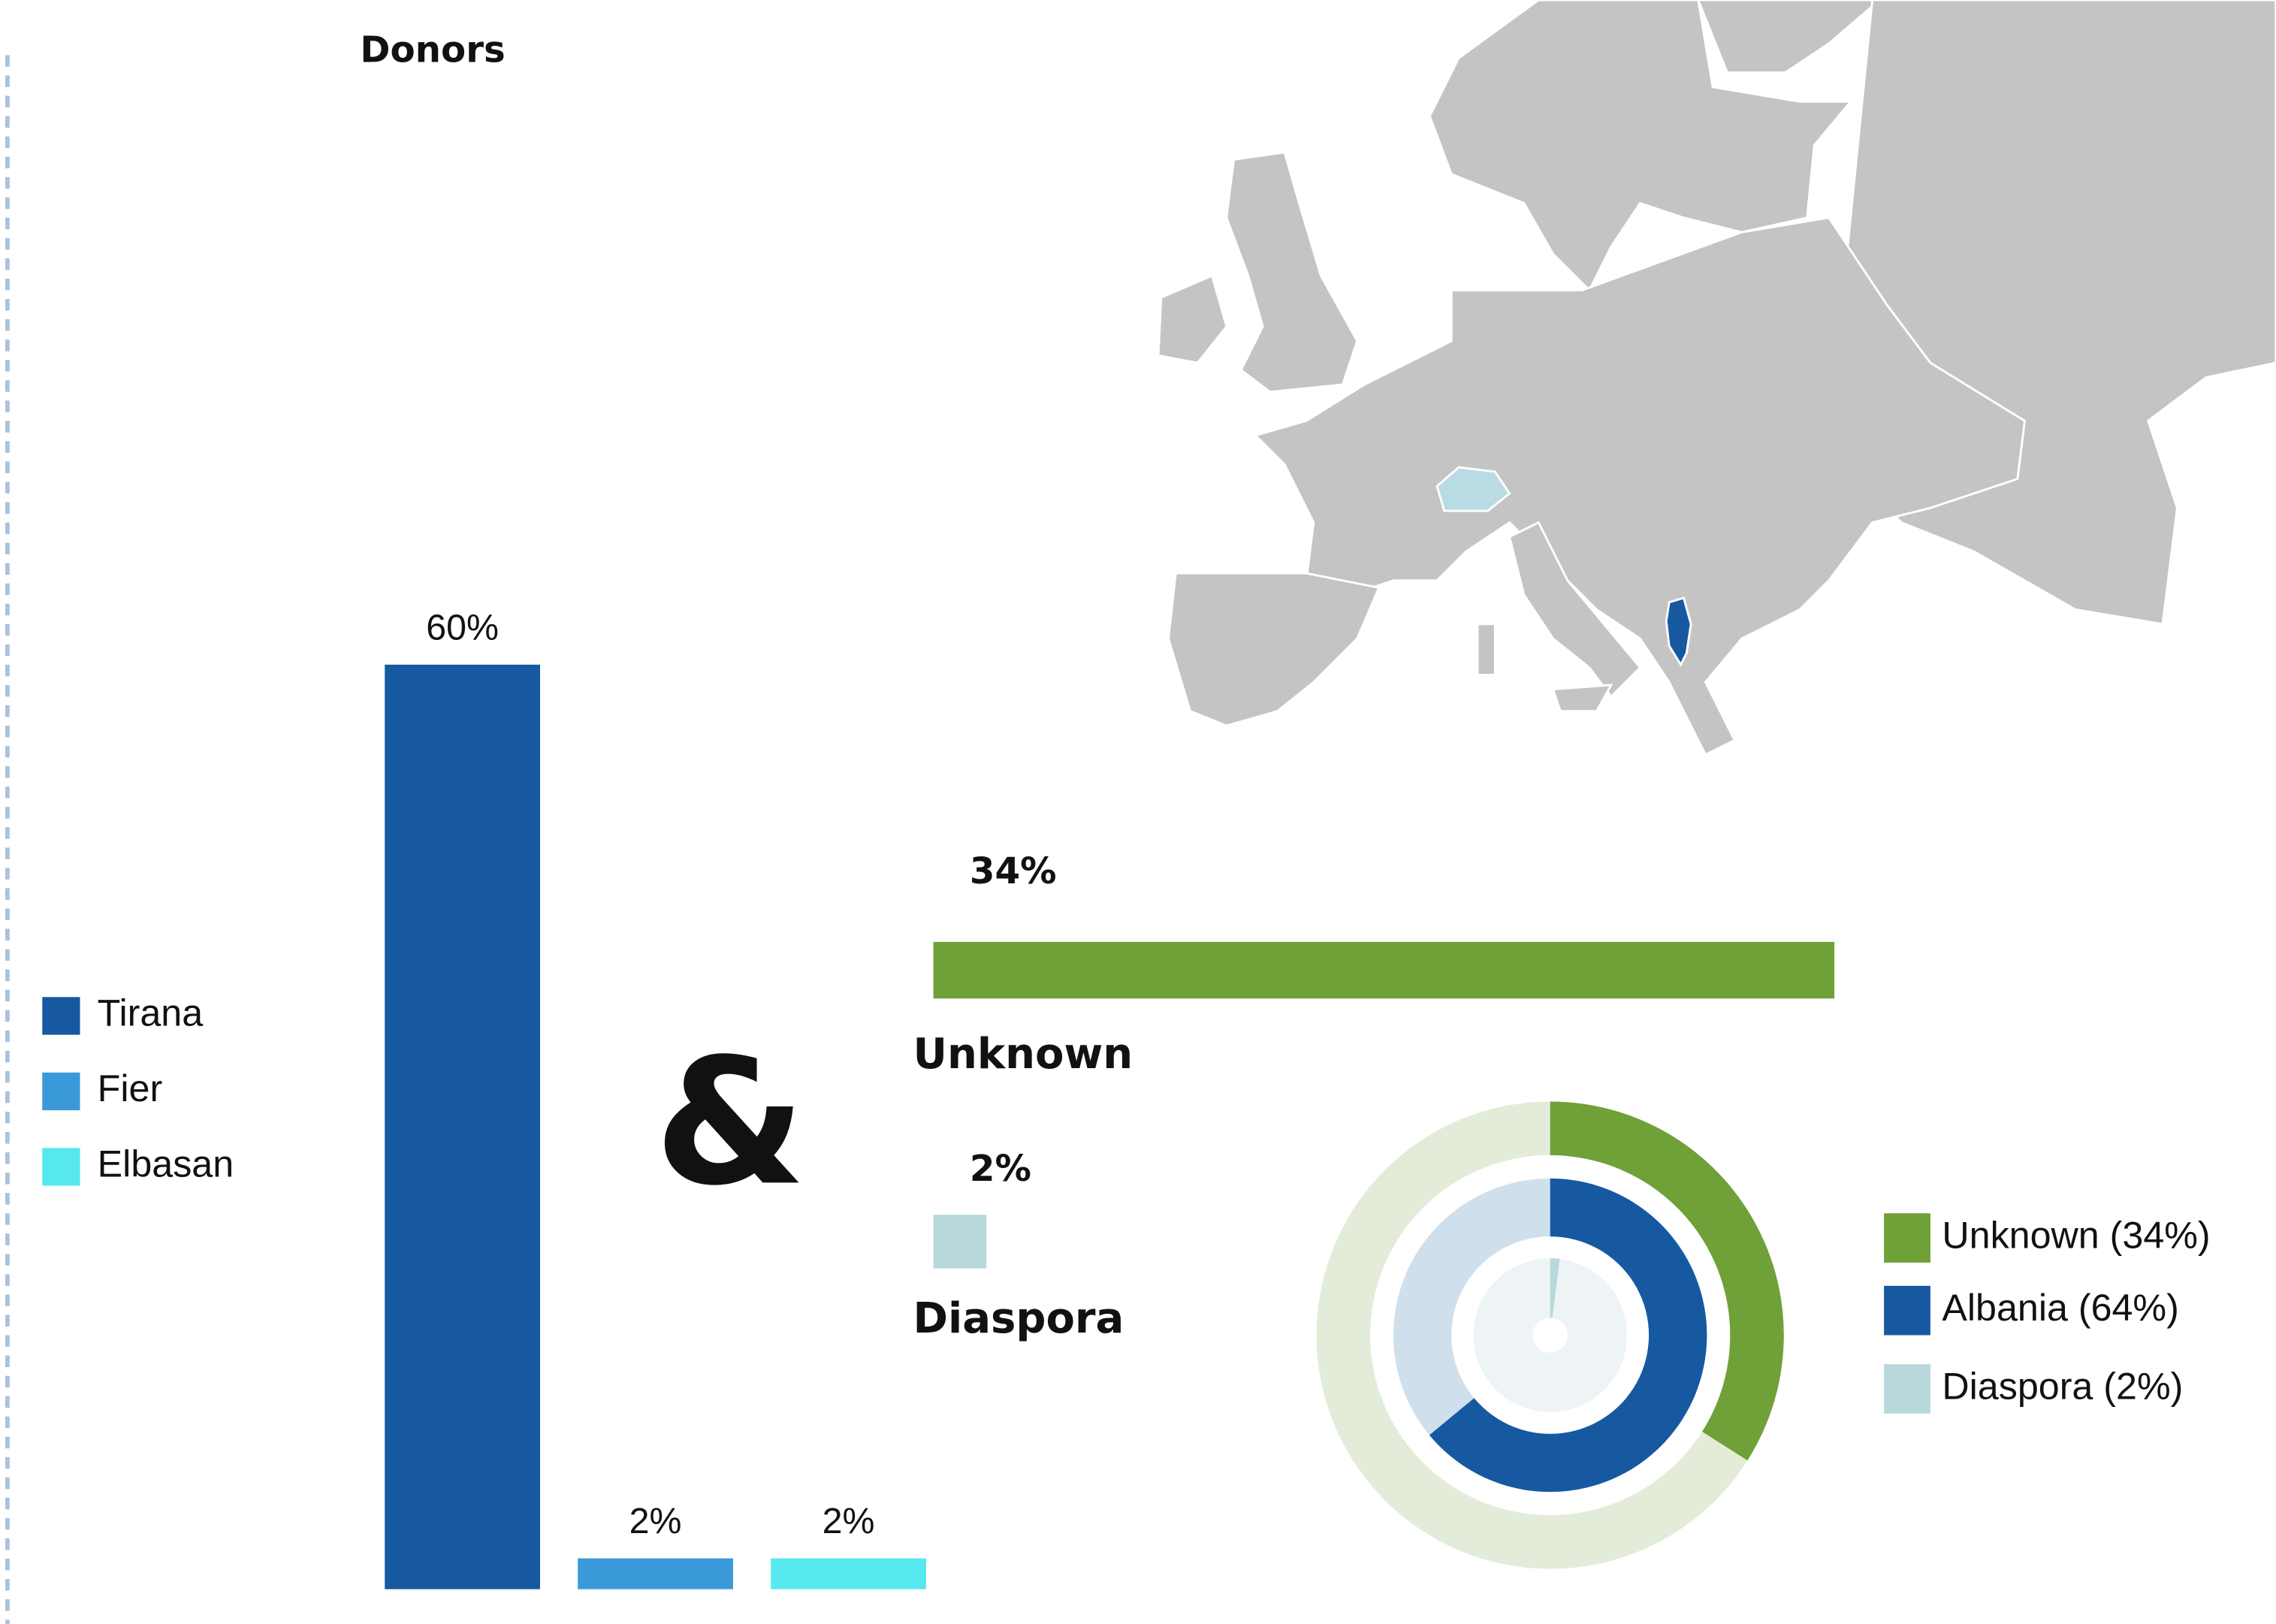 This screenshot has width=2276, height=1624. I want to click on finland, so click(1789, 37).